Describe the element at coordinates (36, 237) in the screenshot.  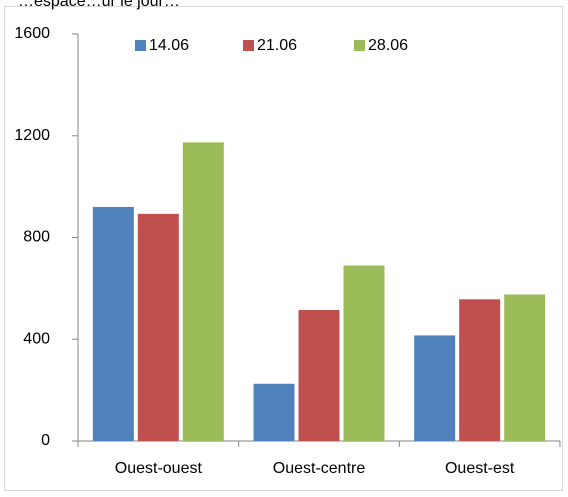
I see `y-tick-label: 800` at that location.